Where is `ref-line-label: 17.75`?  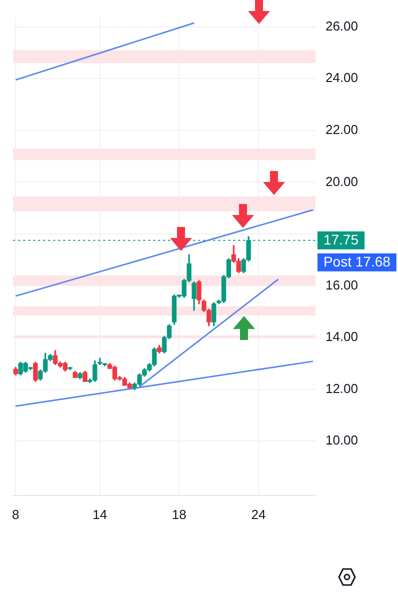 ref-line-label: 17.75 is located at coordinates (341, 239).